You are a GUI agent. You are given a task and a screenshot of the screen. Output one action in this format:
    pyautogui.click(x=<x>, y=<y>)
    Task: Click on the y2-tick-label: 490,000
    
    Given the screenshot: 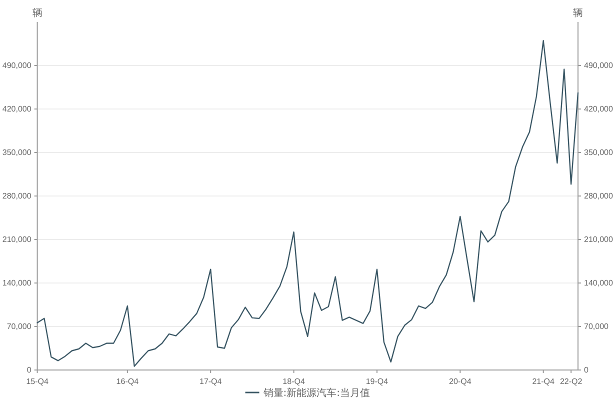 What is the action you would take?
    pyautogui.click(x=599, y=65)
    